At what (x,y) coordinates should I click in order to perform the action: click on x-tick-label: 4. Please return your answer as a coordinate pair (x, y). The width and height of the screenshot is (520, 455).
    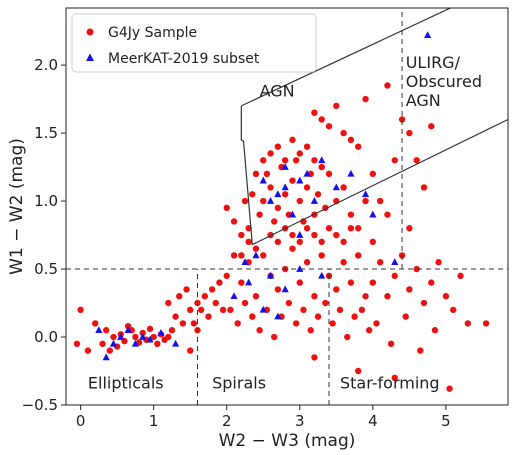
    Looking at the image, I should click on (373, 421).